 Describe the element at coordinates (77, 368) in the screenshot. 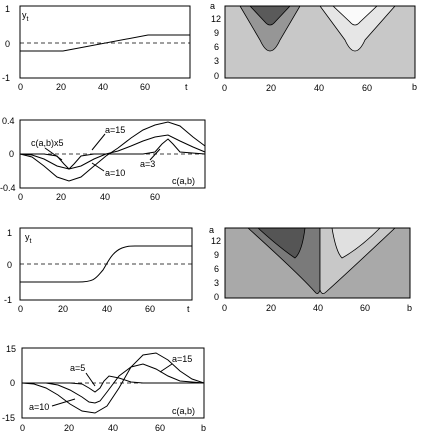

I see `annotation: a=5` at that location.